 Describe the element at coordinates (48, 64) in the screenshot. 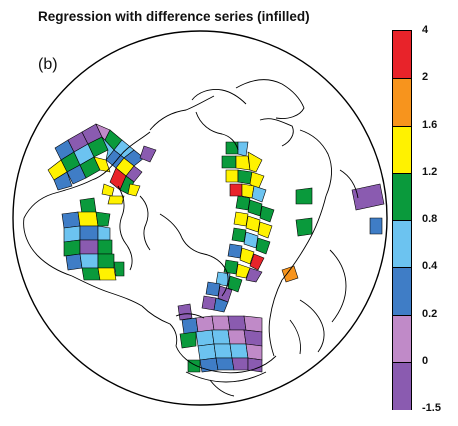

I see `panel-label: (b)` at that location.